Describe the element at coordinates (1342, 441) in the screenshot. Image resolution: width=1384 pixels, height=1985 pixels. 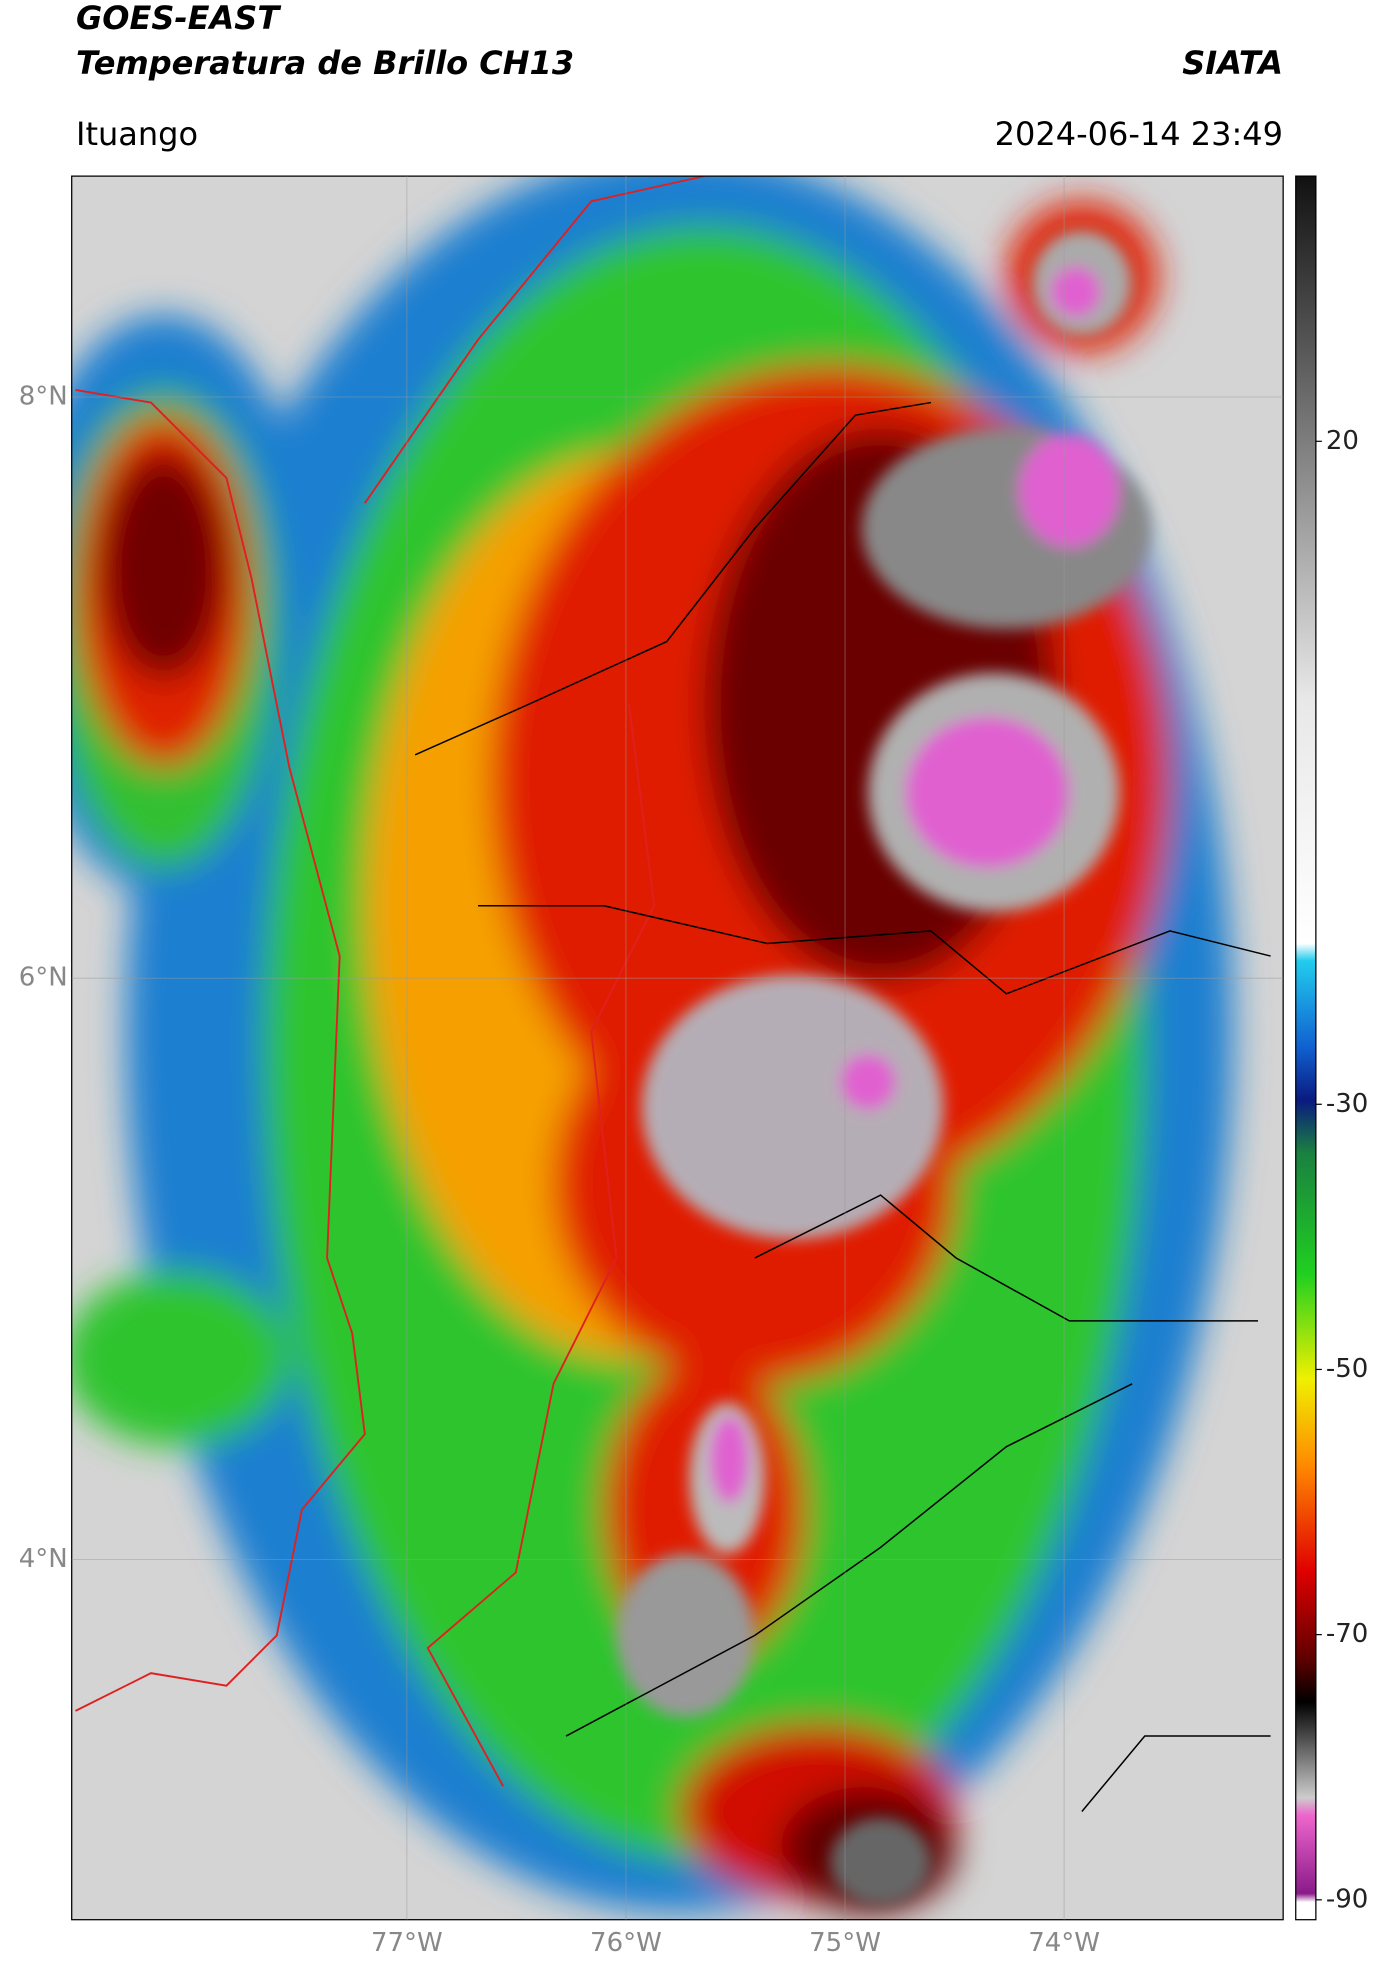
I see `colorbar-tick-label: 20` at that location.